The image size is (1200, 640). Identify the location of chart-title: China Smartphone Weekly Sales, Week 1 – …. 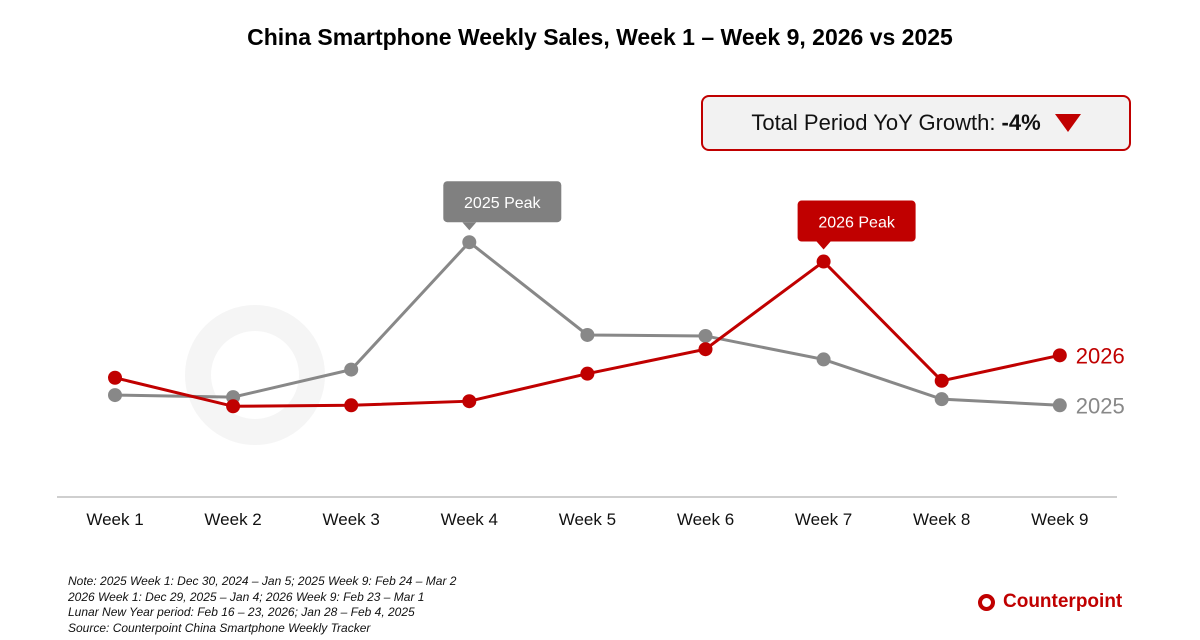
(600, 37).